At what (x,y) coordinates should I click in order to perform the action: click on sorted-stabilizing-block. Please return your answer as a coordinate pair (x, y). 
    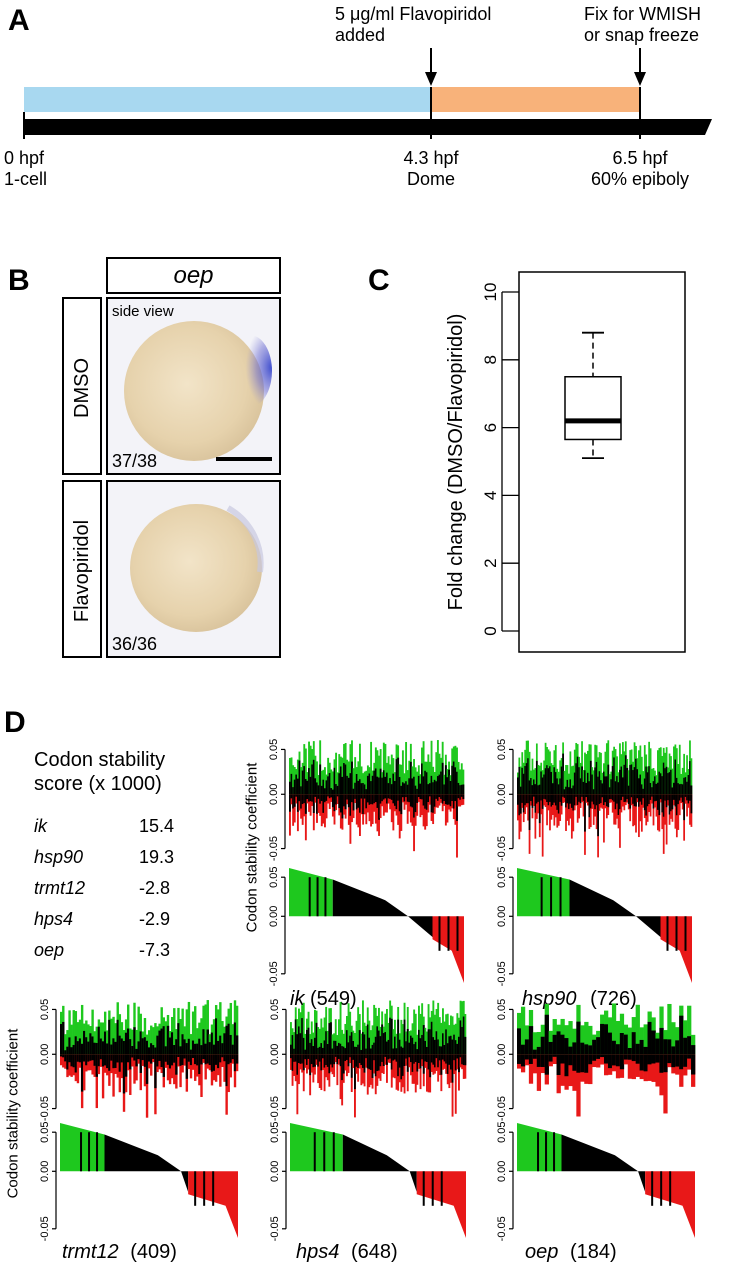
    Looking at the image, I should click on (543, 892).